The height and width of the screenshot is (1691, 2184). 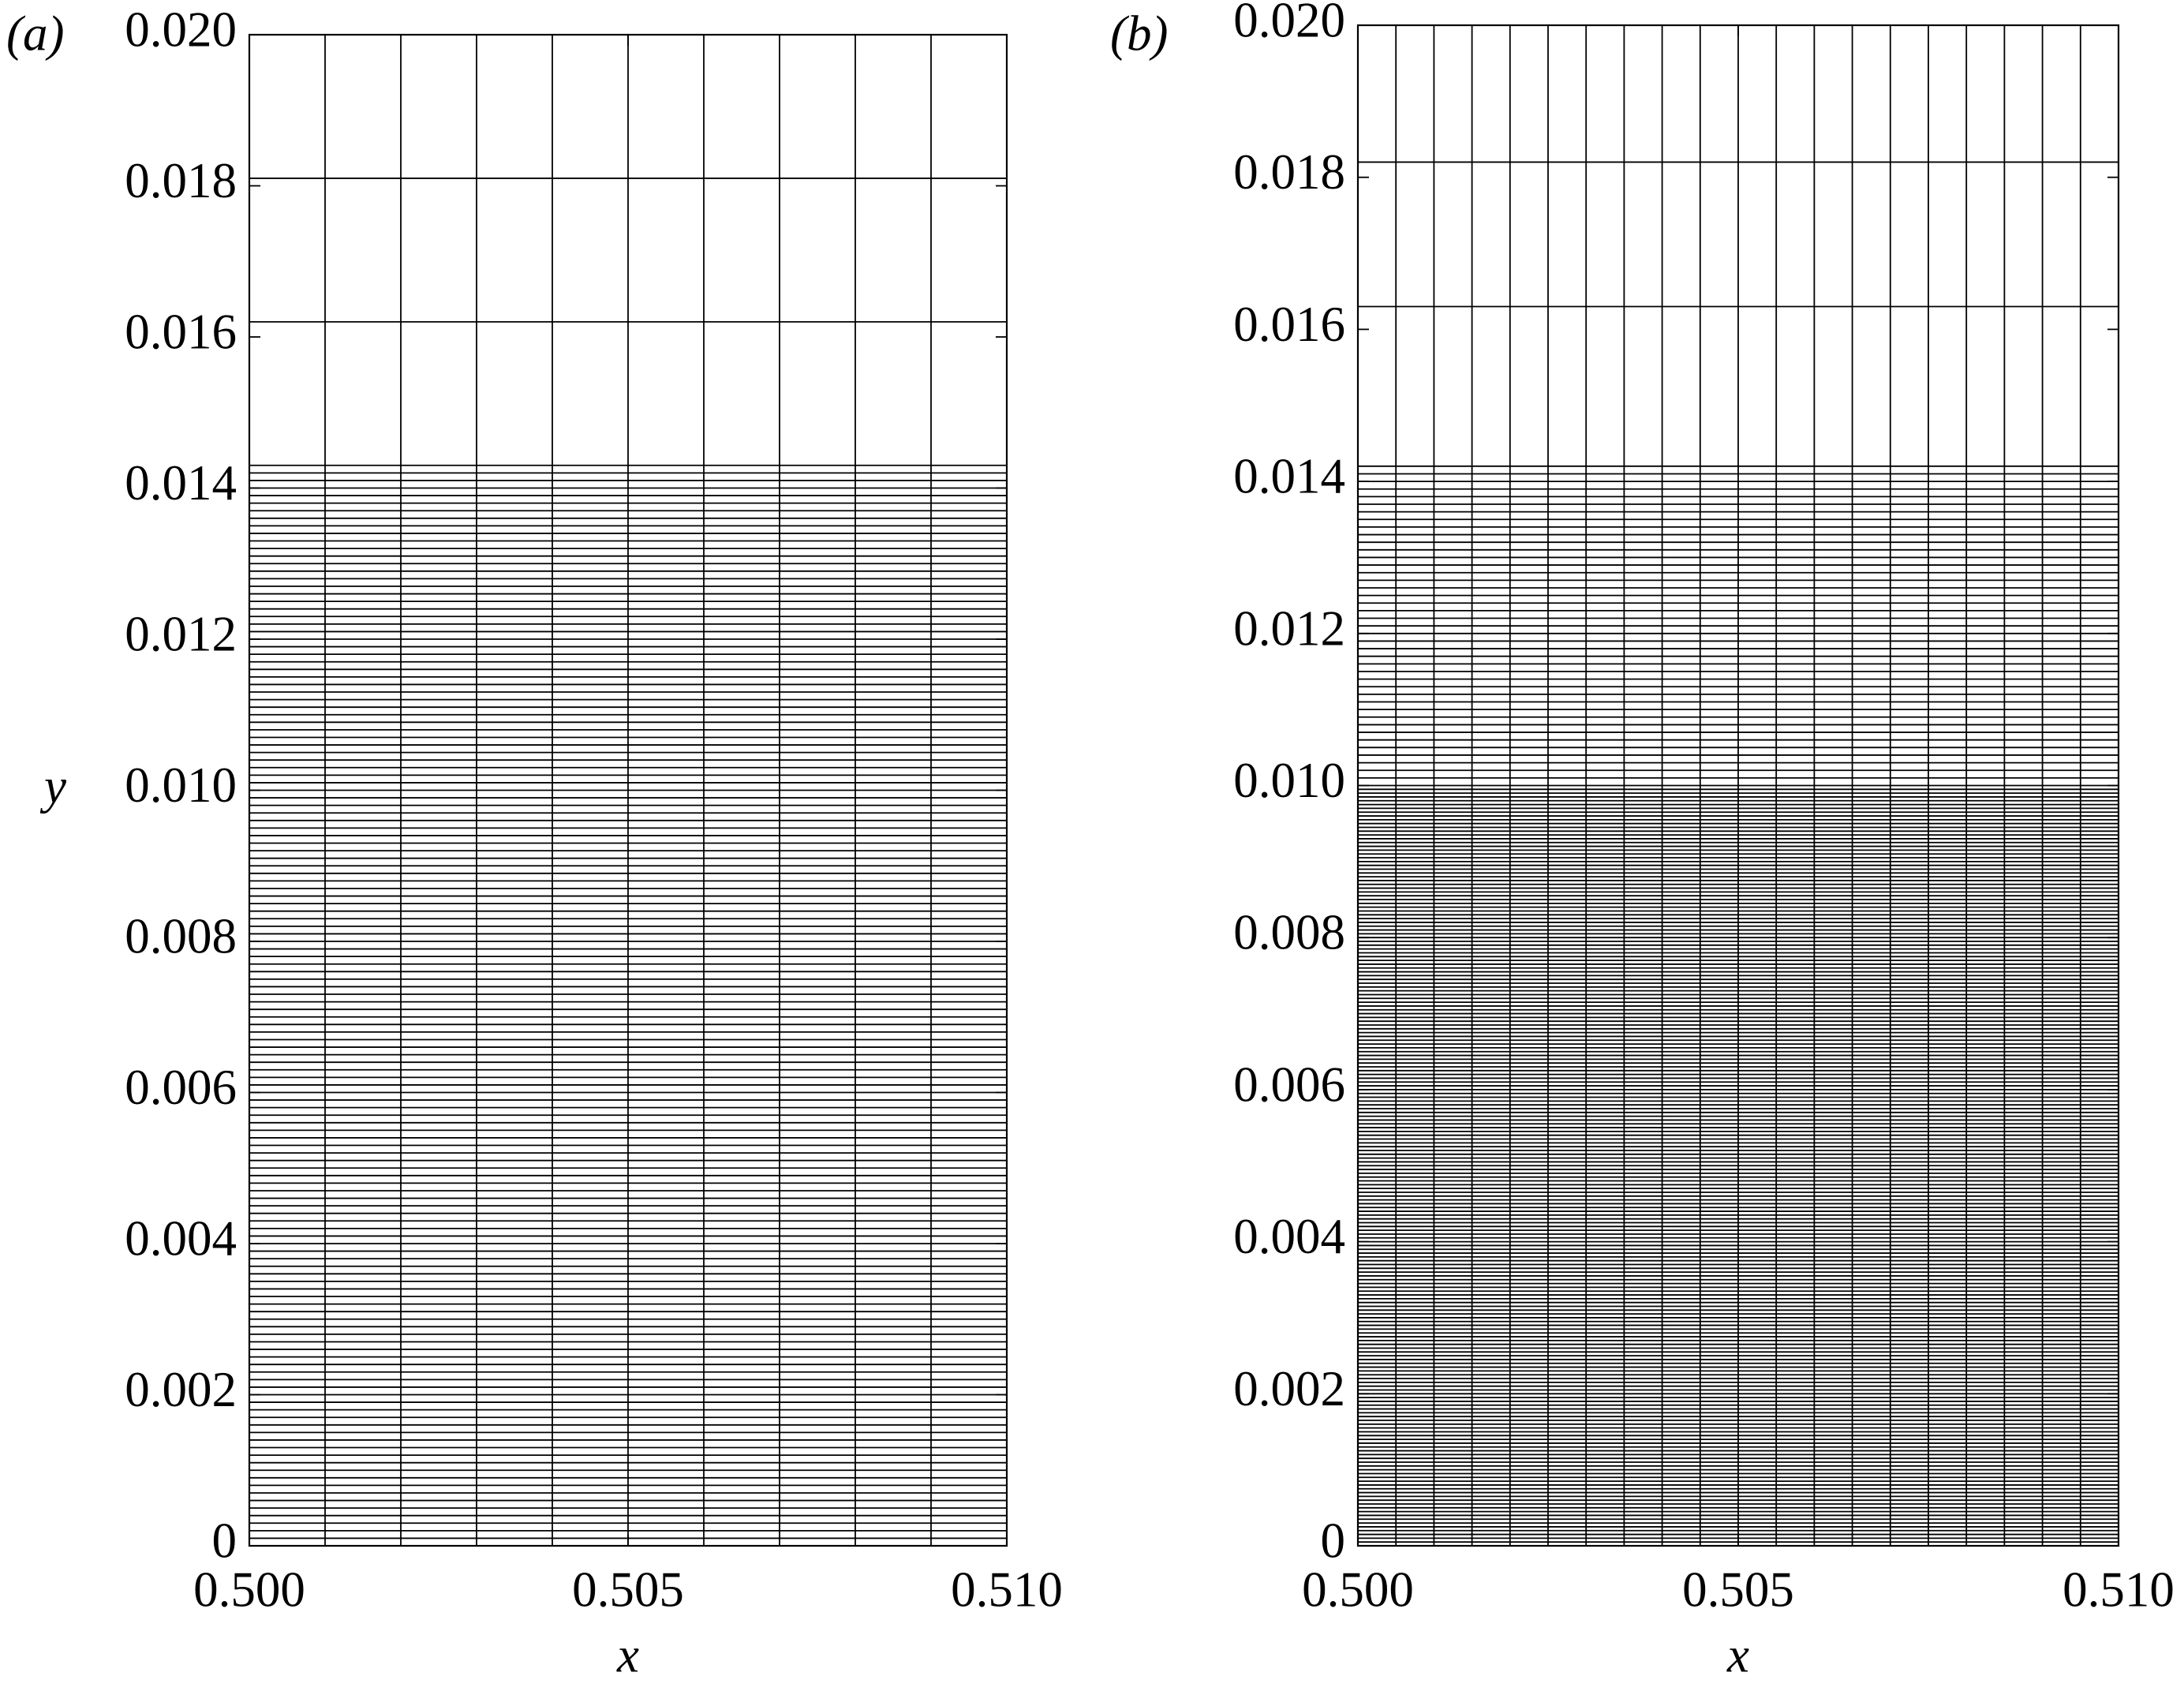 I want to click on y-axis-label: y, so click(x=52, y=786).